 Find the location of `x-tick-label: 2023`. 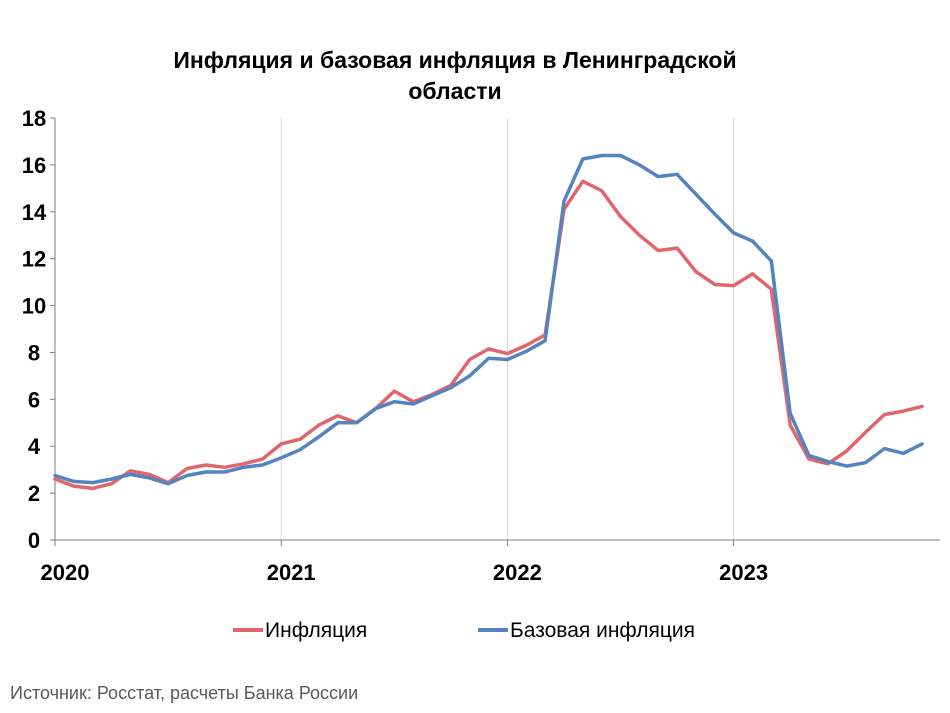

x-tick-label: 2023 is located at coordinates (743, 572).